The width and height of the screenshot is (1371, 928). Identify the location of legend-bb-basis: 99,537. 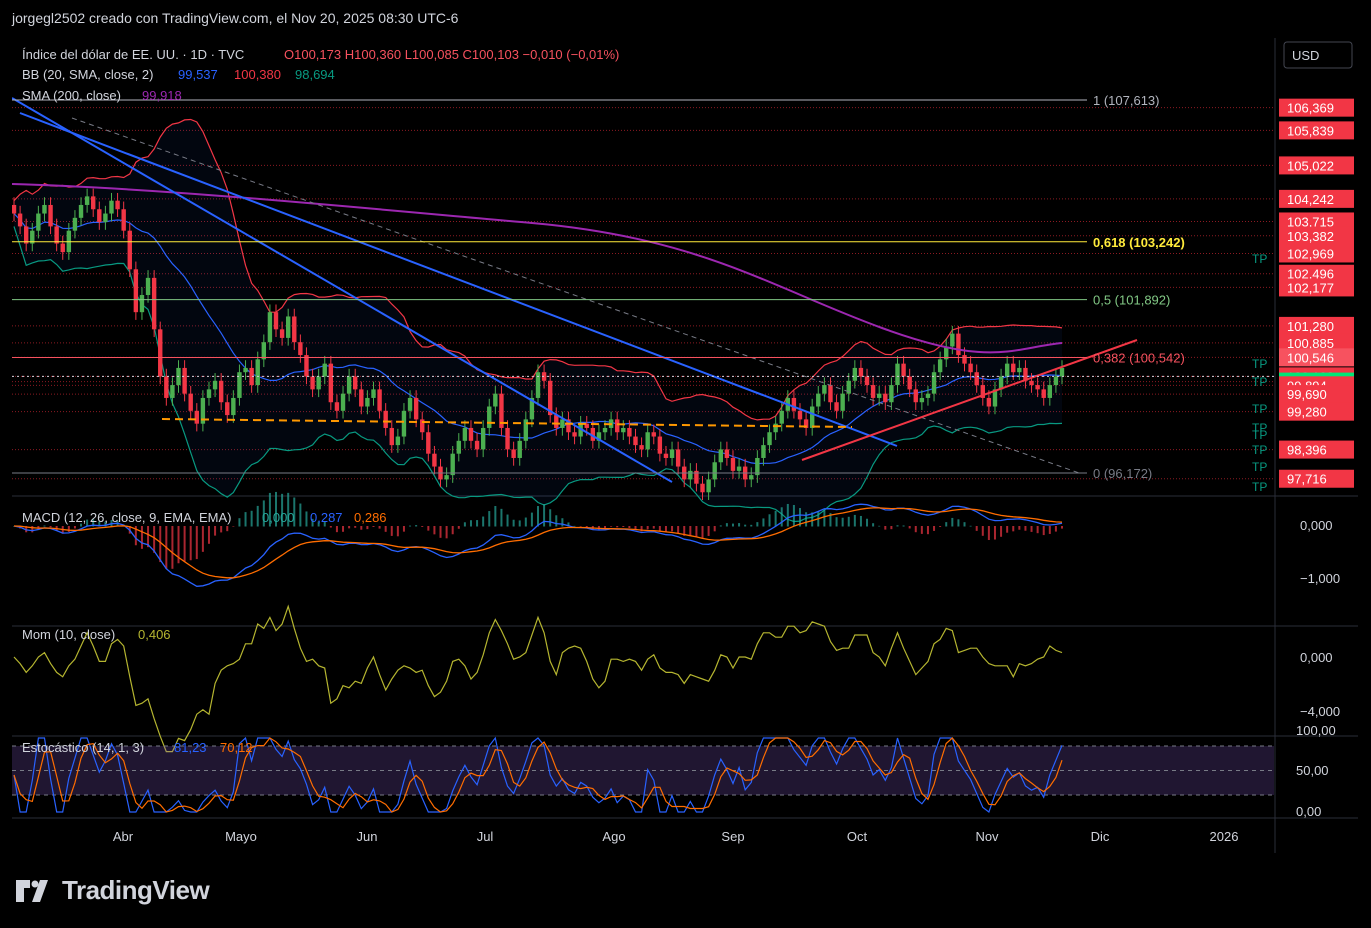
(198, 74).